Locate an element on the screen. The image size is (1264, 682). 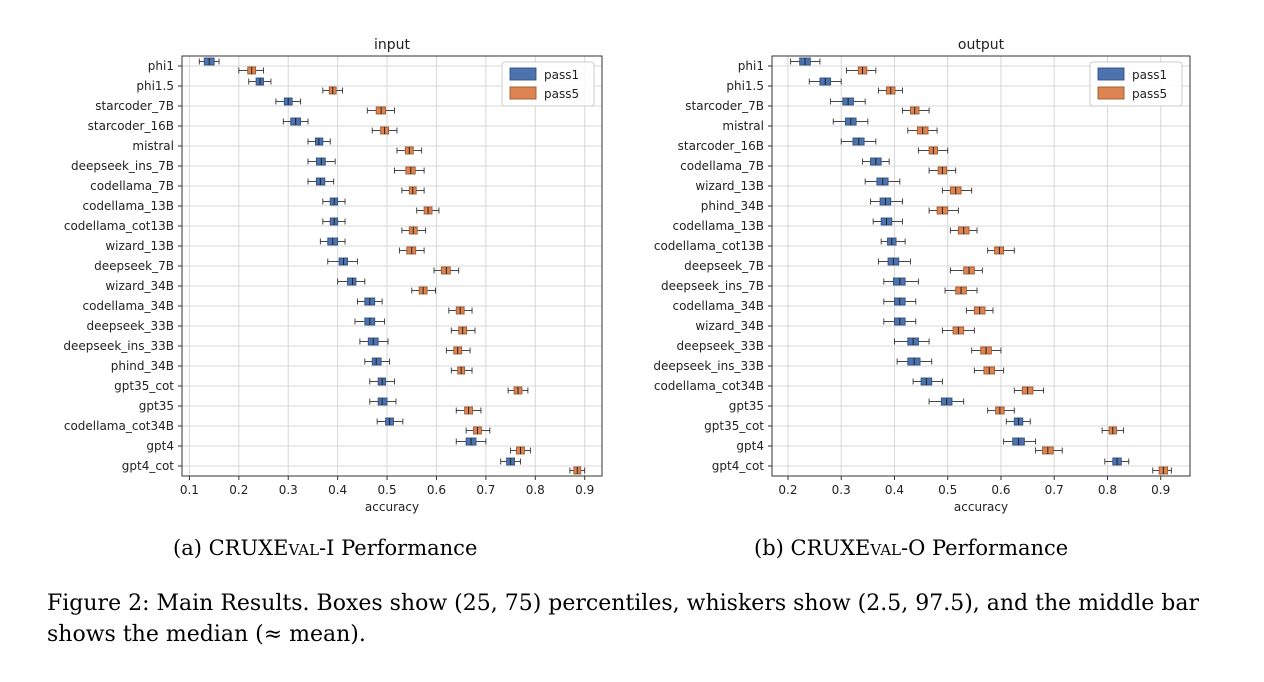
x-tick-label: 0.5 is located at coordinates (947, 490).